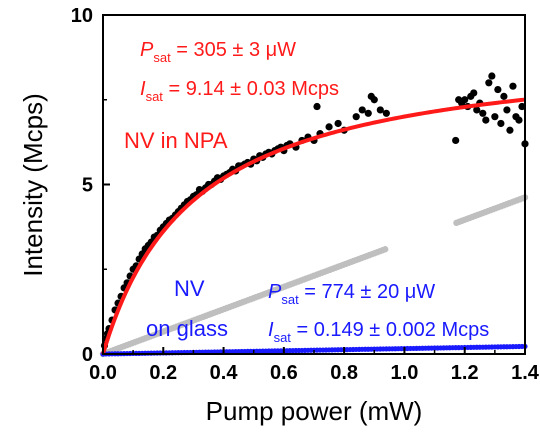 The image size is (540, 434). Describe the element at coordinates (33, 185) in the screenshot. I see `y-axis-label: Intensity (Mcps)` at that location.